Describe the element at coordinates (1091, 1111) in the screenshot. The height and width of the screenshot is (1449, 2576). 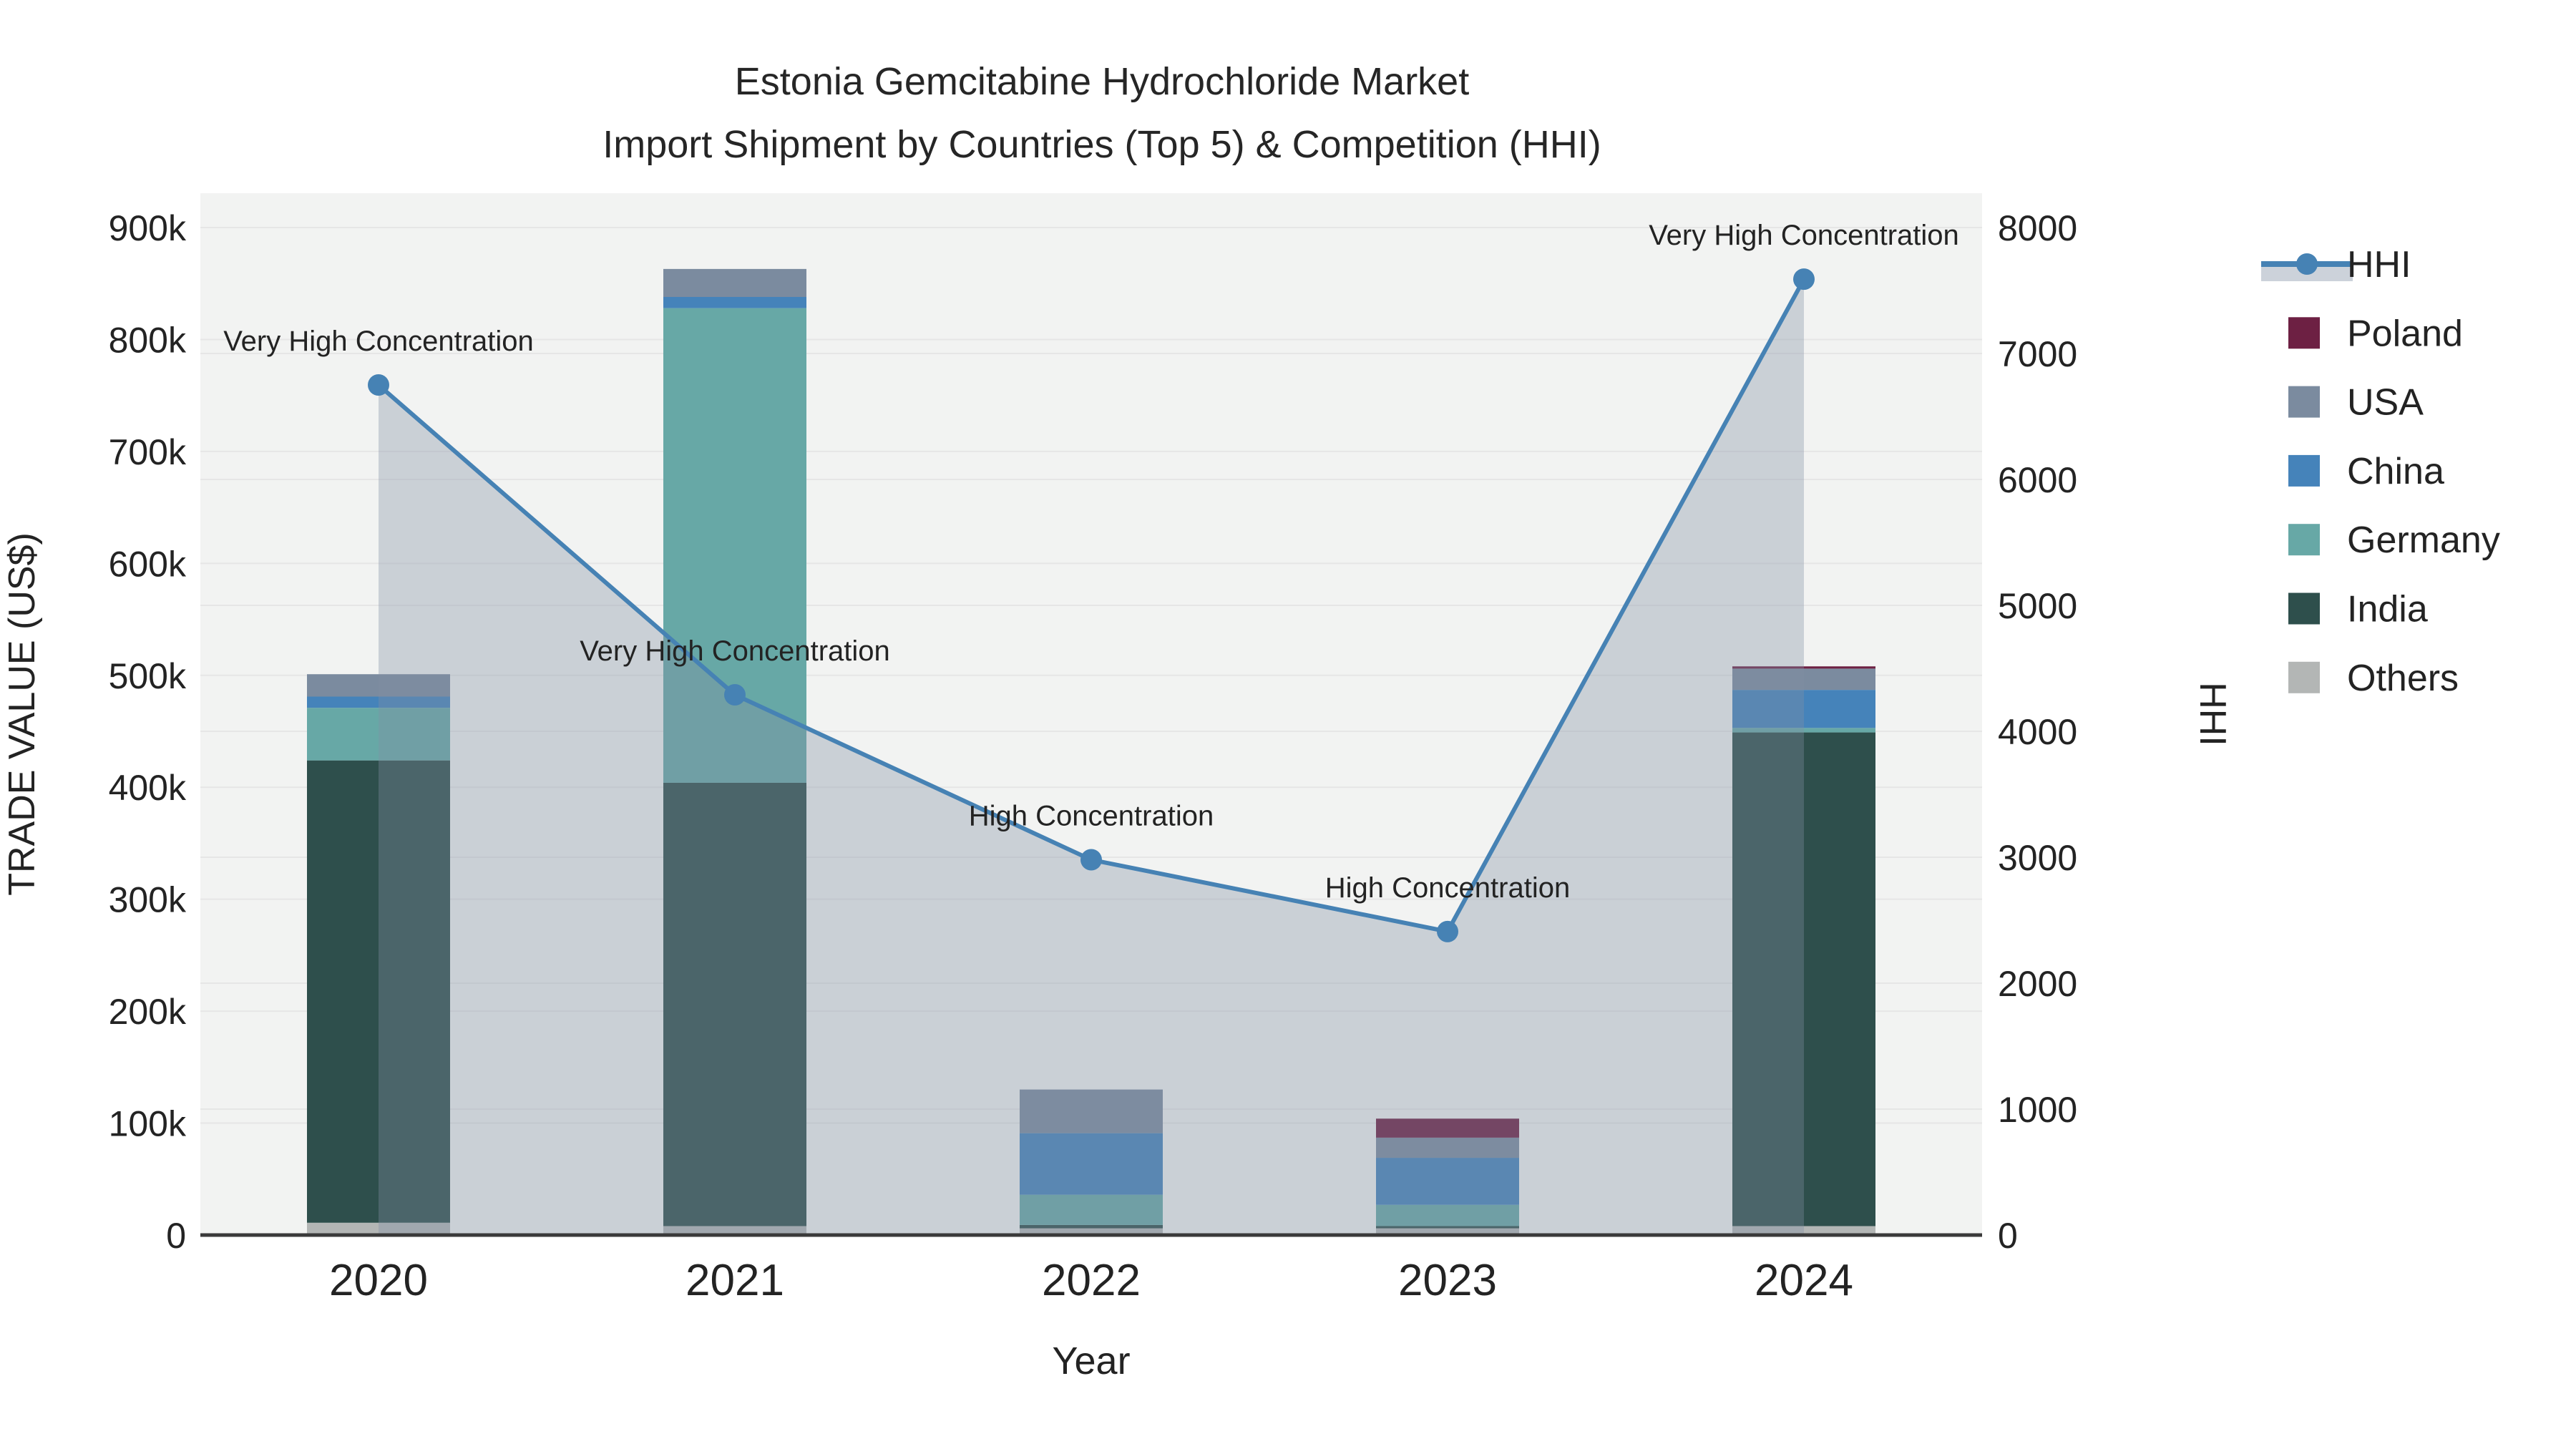
I see `bar-segment-usa-2022` at that location.